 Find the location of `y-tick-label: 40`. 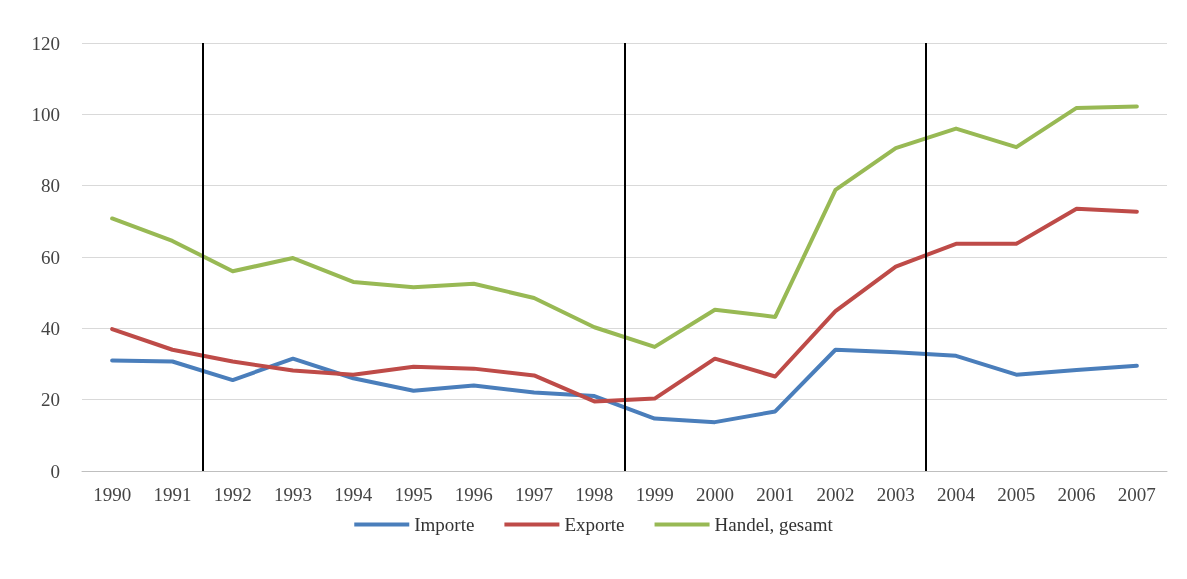

y-tick-label: 40 is located at coordinates (50, 328).